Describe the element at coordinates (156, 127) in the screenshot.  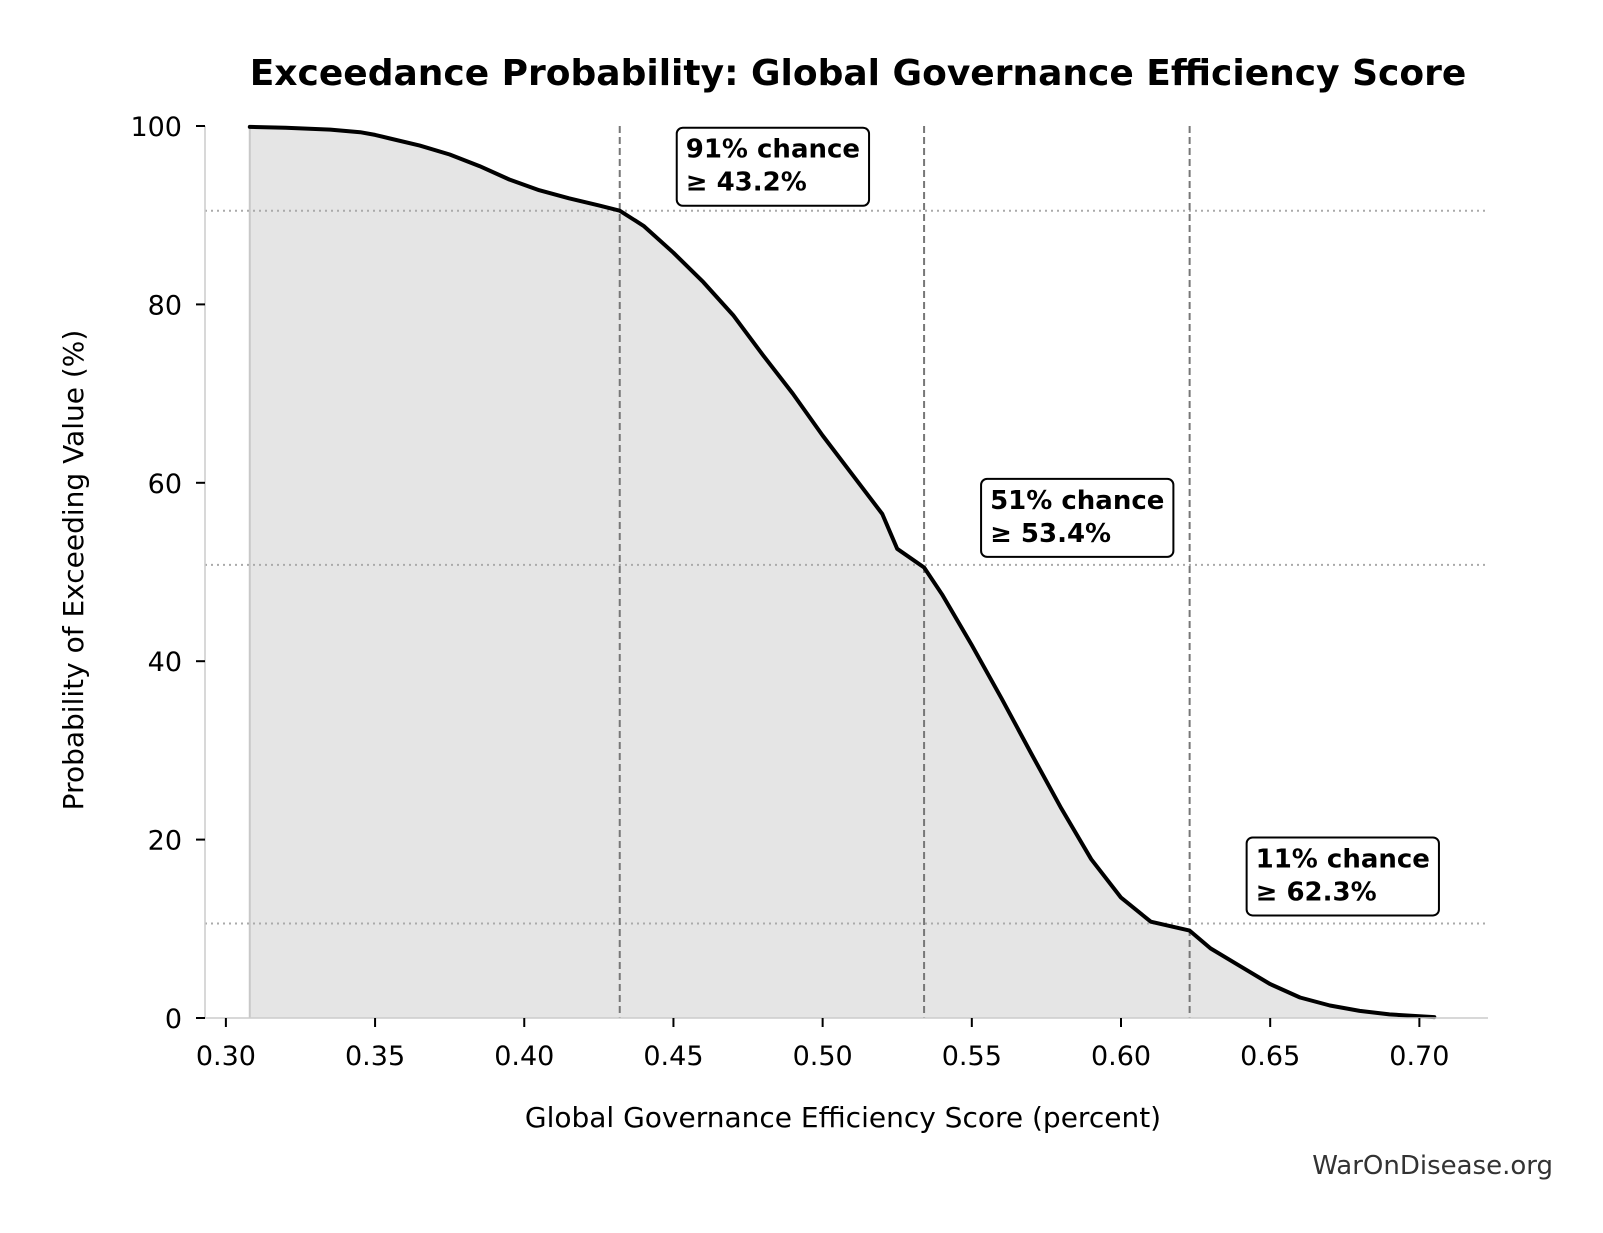
I see `y-tick-label: 100` at that location.